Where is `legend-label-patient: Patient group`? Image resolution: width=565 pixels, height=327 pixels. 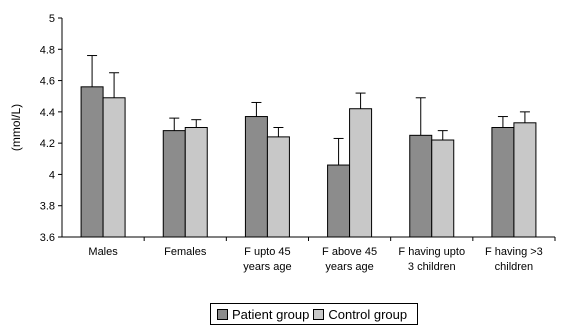
legend-label-patient: Patient group is located at coordinates (271, 314).